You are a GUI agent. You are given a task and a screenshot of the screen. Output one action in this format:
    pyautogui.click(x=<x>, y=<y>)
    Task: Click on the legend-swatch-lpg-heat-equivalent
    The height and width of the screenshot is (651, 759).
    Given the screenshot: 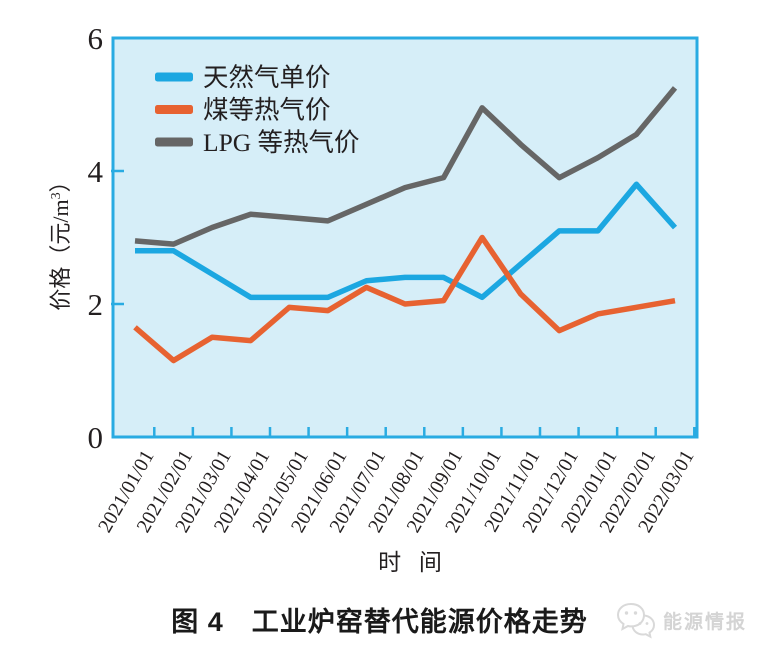 What is the action you would take?
    pyautogui.click(x=174, y=142)
    